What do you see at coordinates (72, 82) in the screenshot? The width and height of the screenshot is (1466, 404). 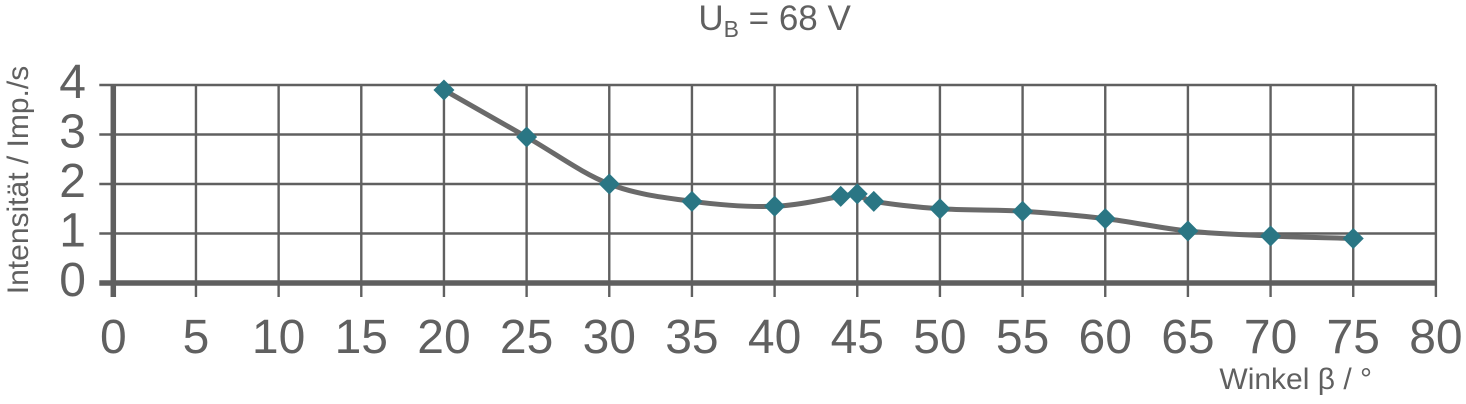 I see `y-tick-label: 4` at bounding box center [72, 82].